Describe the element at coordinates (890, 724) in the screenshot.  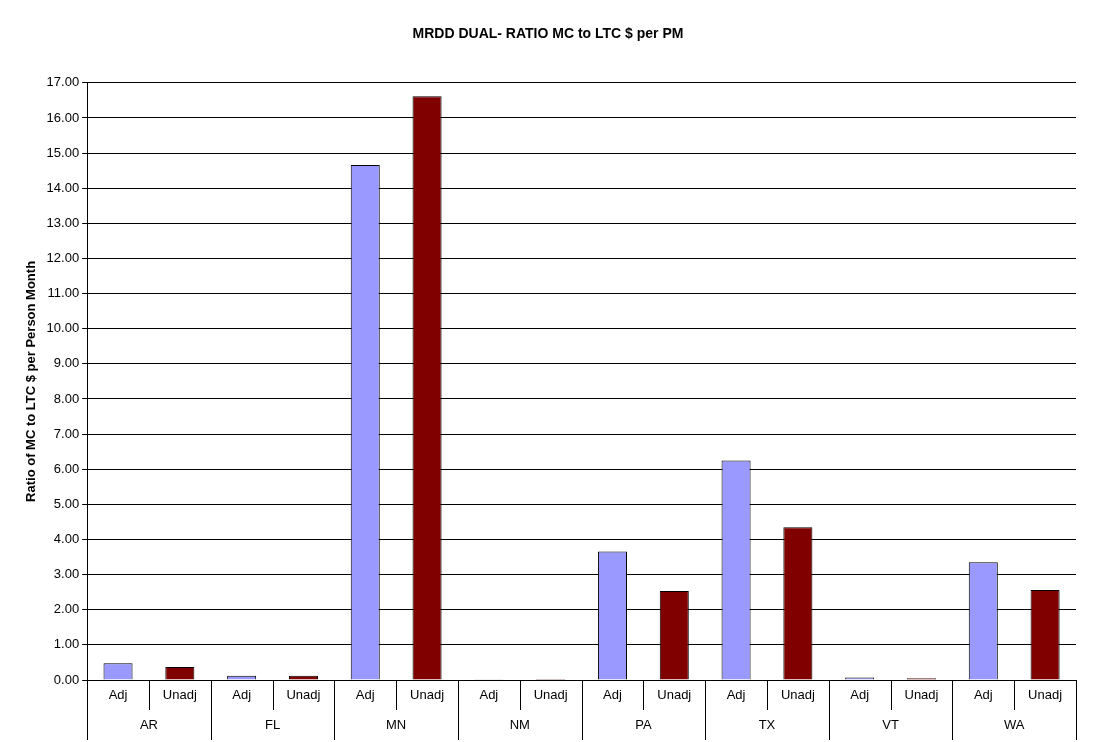
I see `x-tick-label: VT` at that location.